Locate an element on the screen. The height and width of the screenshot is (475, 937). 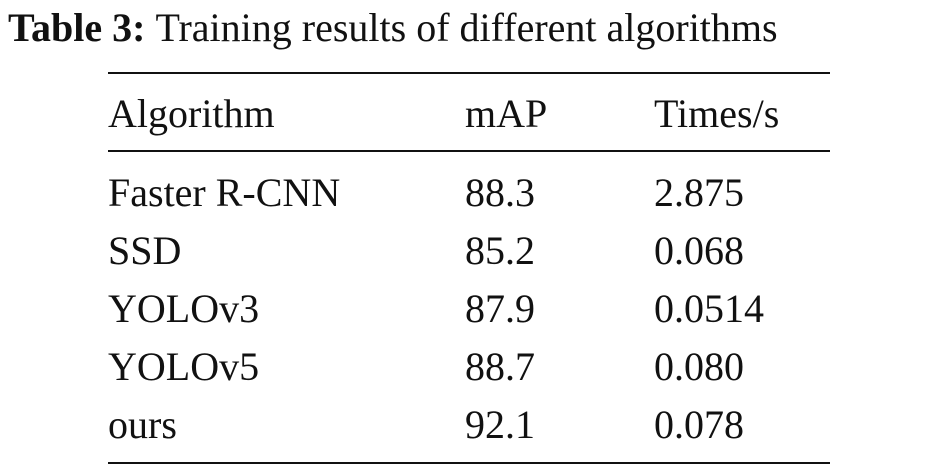
header-rule is located at coordinates (469, 151).